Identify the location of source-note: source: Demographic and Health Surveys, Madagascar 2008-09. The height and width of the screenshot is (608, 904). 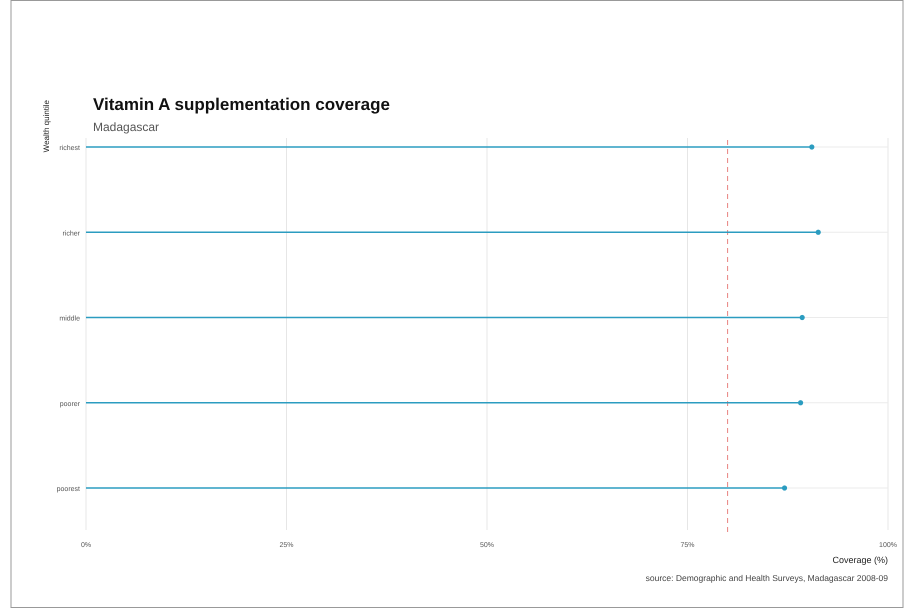
(767, 578).